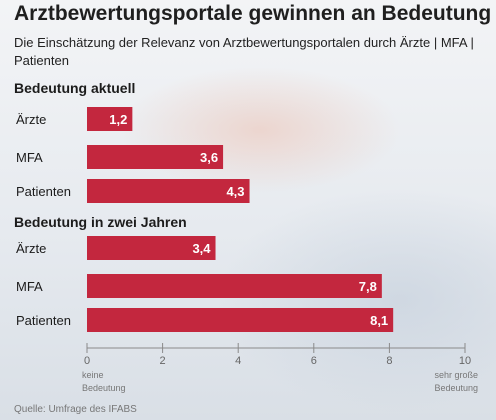 The height and width of the screenshot is (420, 496). What do you see at coordinates (465, 361) in the screenshot?
I see `x-tick-label: 10` at bounding box center [465, 361].